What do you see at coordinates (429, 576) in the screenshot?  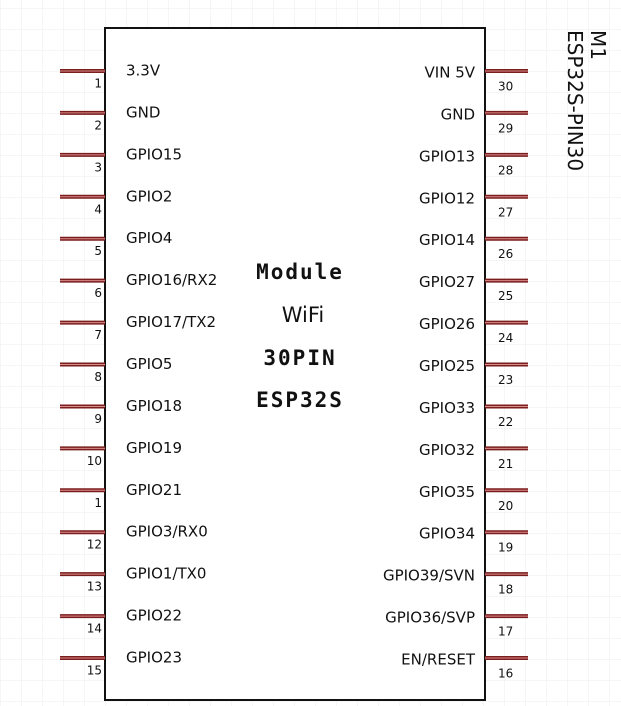 I see `pin-label: GPIO39/SVN` at bounding box center [429, 576].